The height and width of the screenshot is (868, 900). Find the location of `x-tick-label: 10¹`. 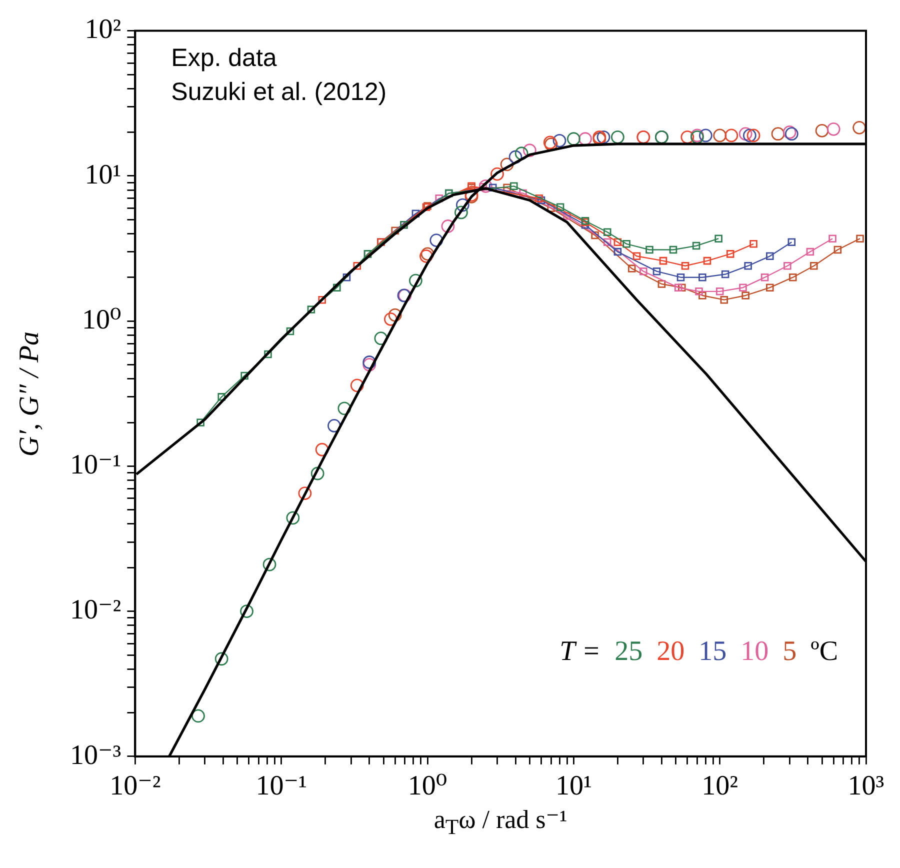

x-tick-label: 10¹ is located at coordinates (573, 786).